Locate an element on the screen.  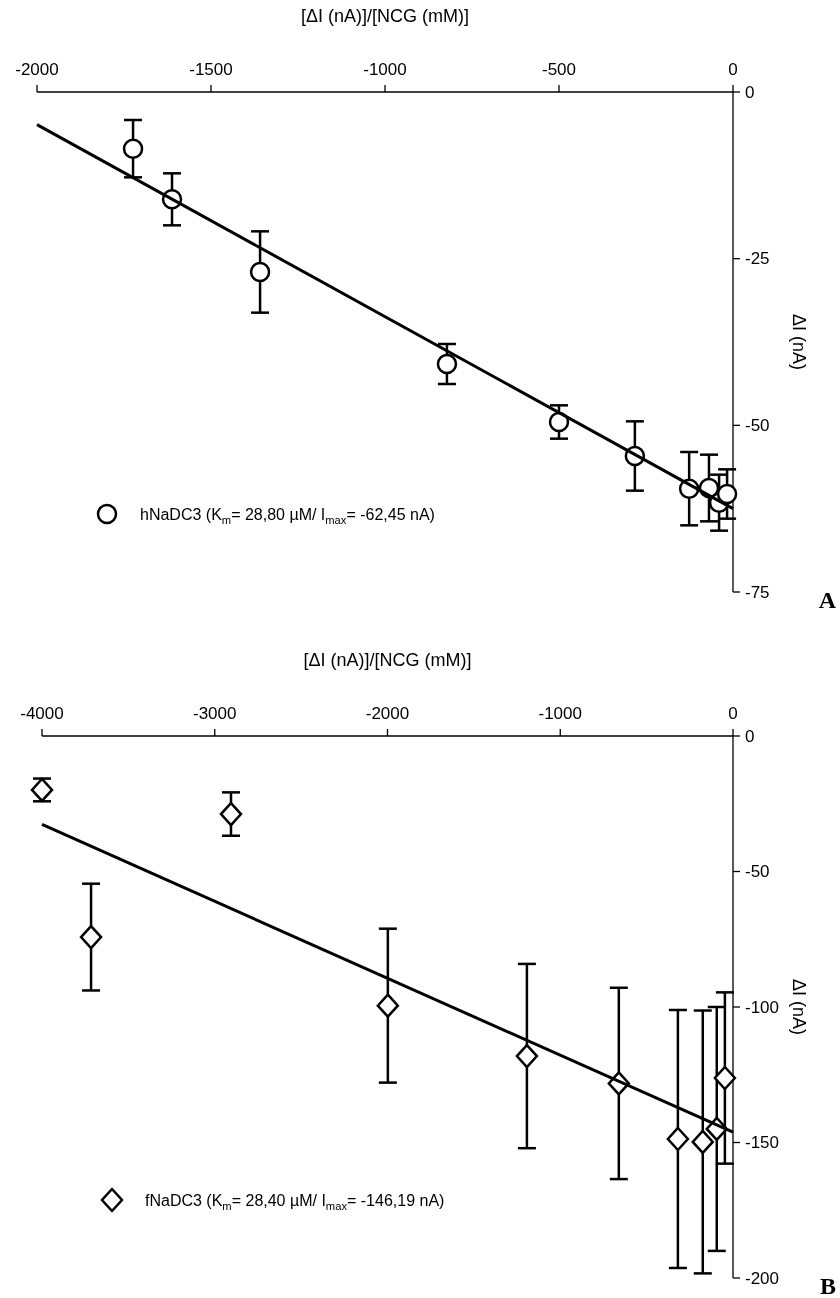
text: A is located at coordinates (827, 600).